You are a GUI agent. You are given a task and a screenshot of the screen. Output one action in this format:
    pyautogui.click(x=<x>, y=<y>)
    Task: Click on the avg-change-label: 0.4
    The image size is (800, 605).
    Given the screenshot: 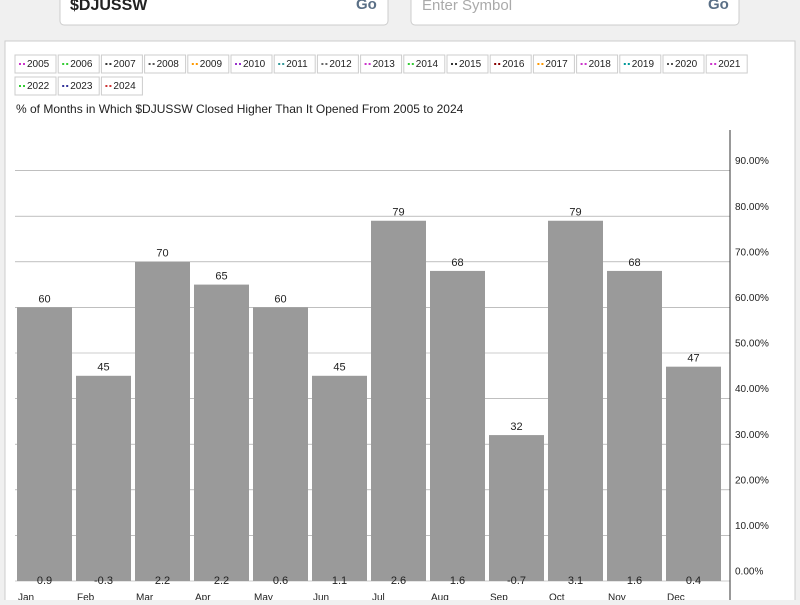 What is the action you would take?
    pyautogui.click(x=693, y=581)
    